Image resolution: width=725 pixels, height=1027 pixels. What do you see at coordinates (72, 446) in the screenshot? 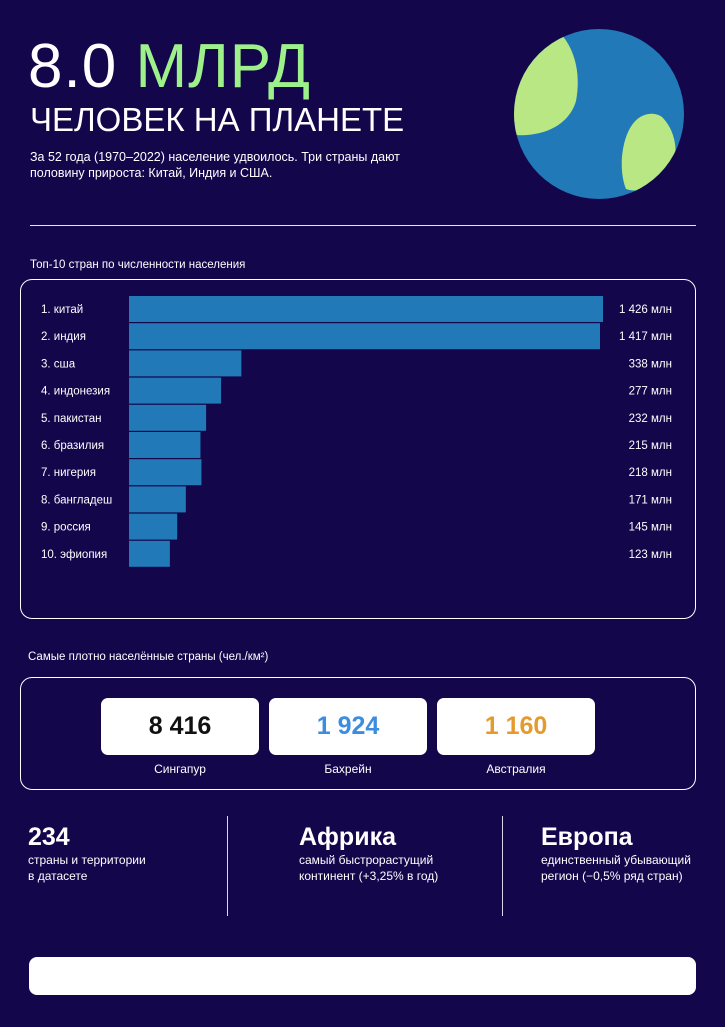
I see `category-label: 6. бразилия` at bounding box center [72, 446].